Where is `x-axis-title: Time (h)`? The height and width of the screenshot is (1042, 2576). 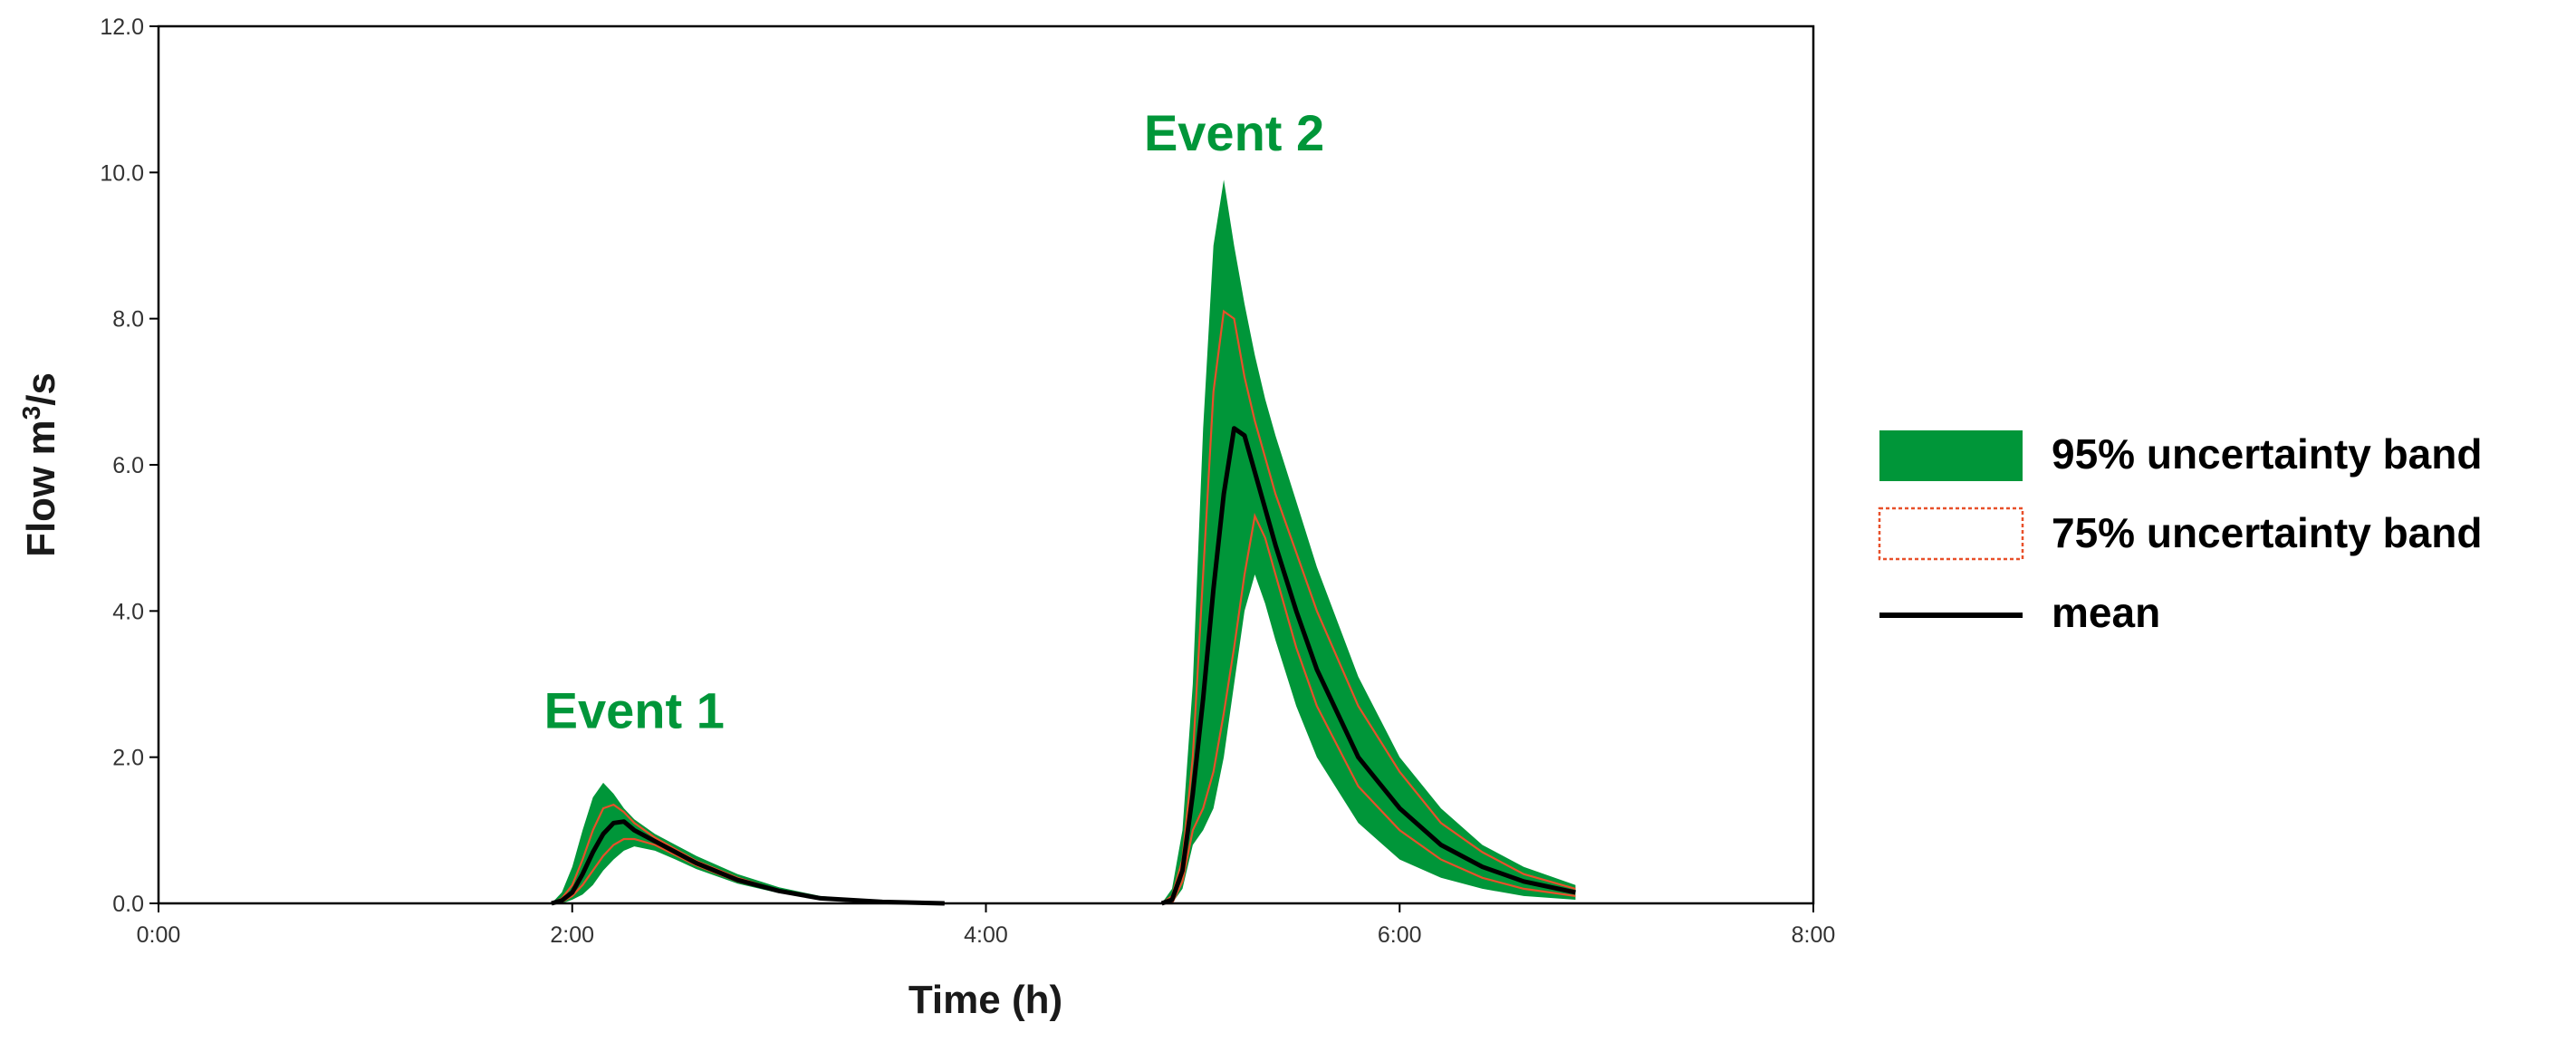
x-axis-title: Time (h) is located at coordinates (985, 1000).